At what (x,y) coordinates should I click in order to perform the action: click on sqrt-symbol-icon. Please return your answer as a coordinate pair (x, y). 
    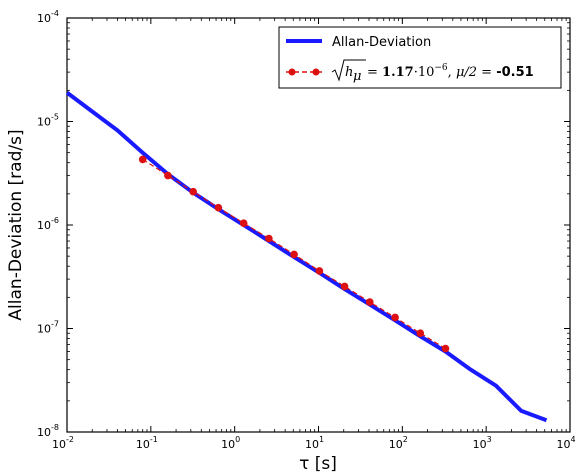
    Looking at the image, I should click on (348, 70).